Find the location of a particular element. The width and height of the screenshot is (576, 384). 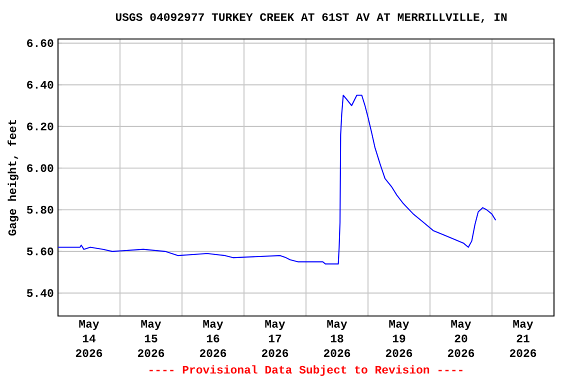

y-tick-label: 6.20 is located at coordinates (40, 126).